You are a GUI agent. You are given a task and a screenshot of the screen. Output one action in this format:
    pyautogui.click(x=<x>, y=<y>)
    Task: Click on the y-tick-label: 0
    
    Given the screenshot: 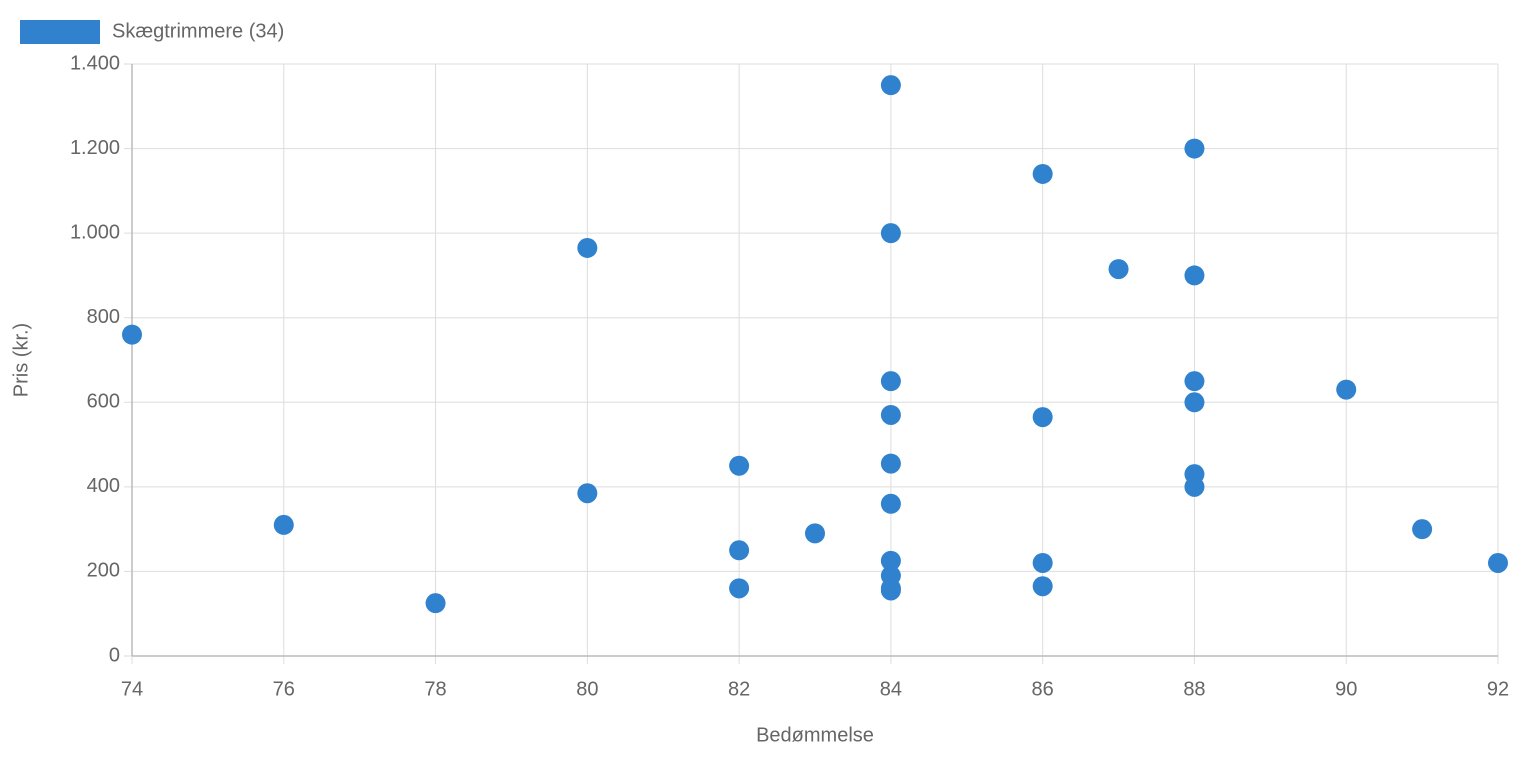 What is the action you would take?
    pyautogui.click(x=114, y=655)
    